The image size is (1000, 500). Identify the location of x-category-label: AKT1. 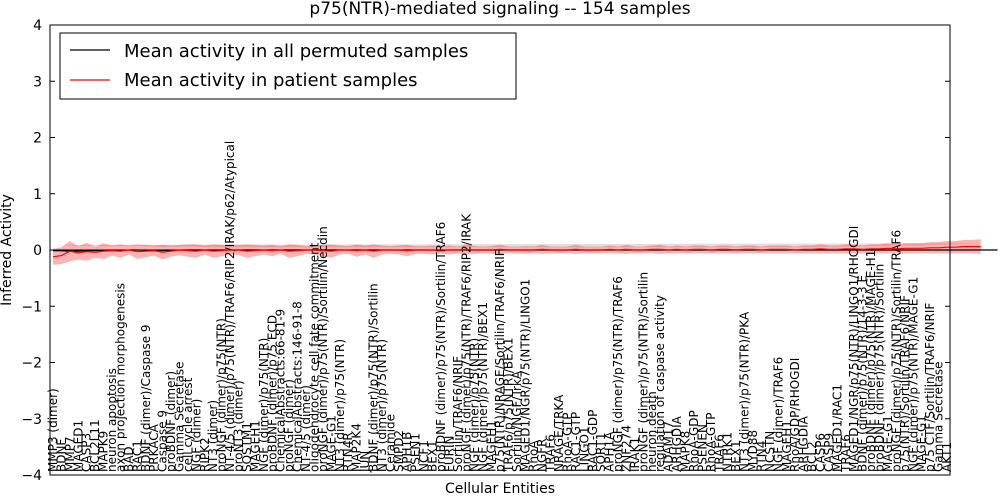
(947, 457).